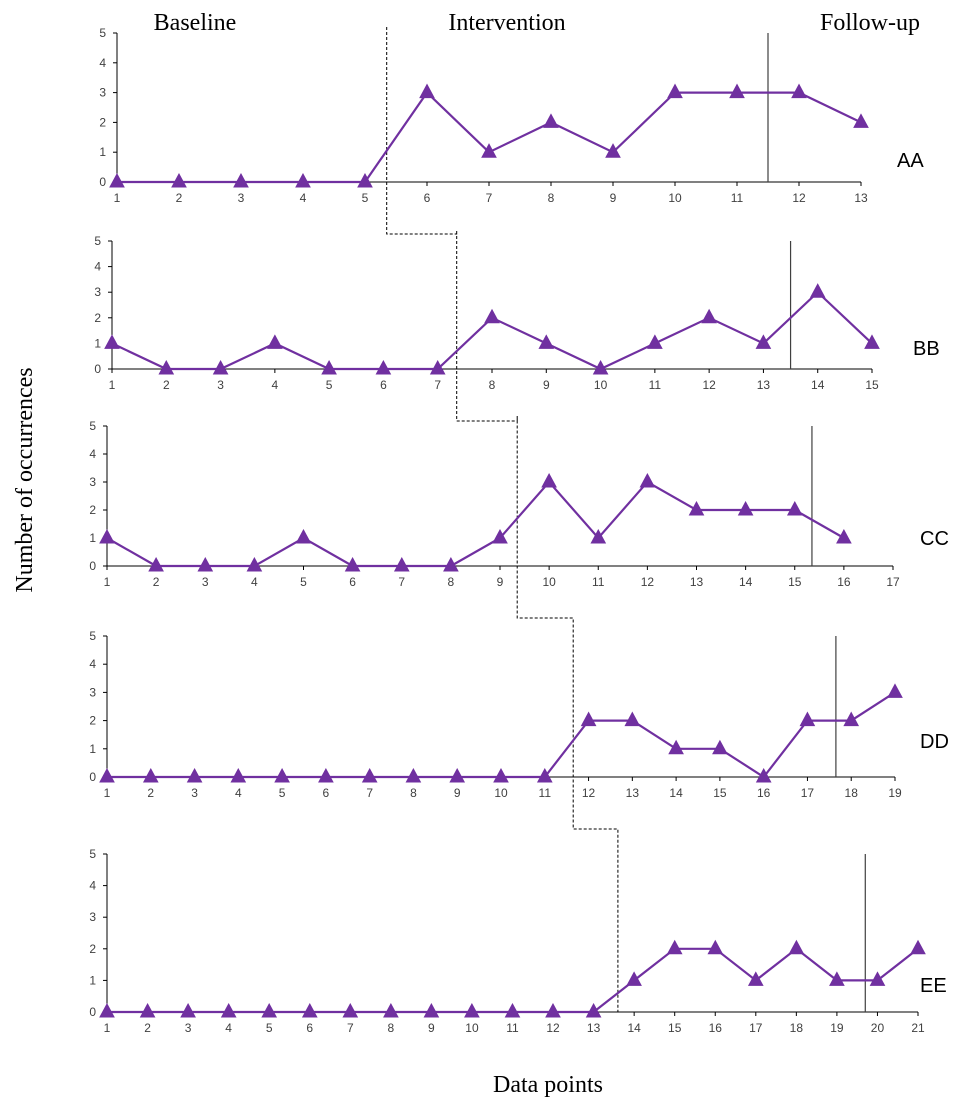  Describe the element at coordinates (194, 793) in the screenshot. I see `x-tick-label: 3` at that location.